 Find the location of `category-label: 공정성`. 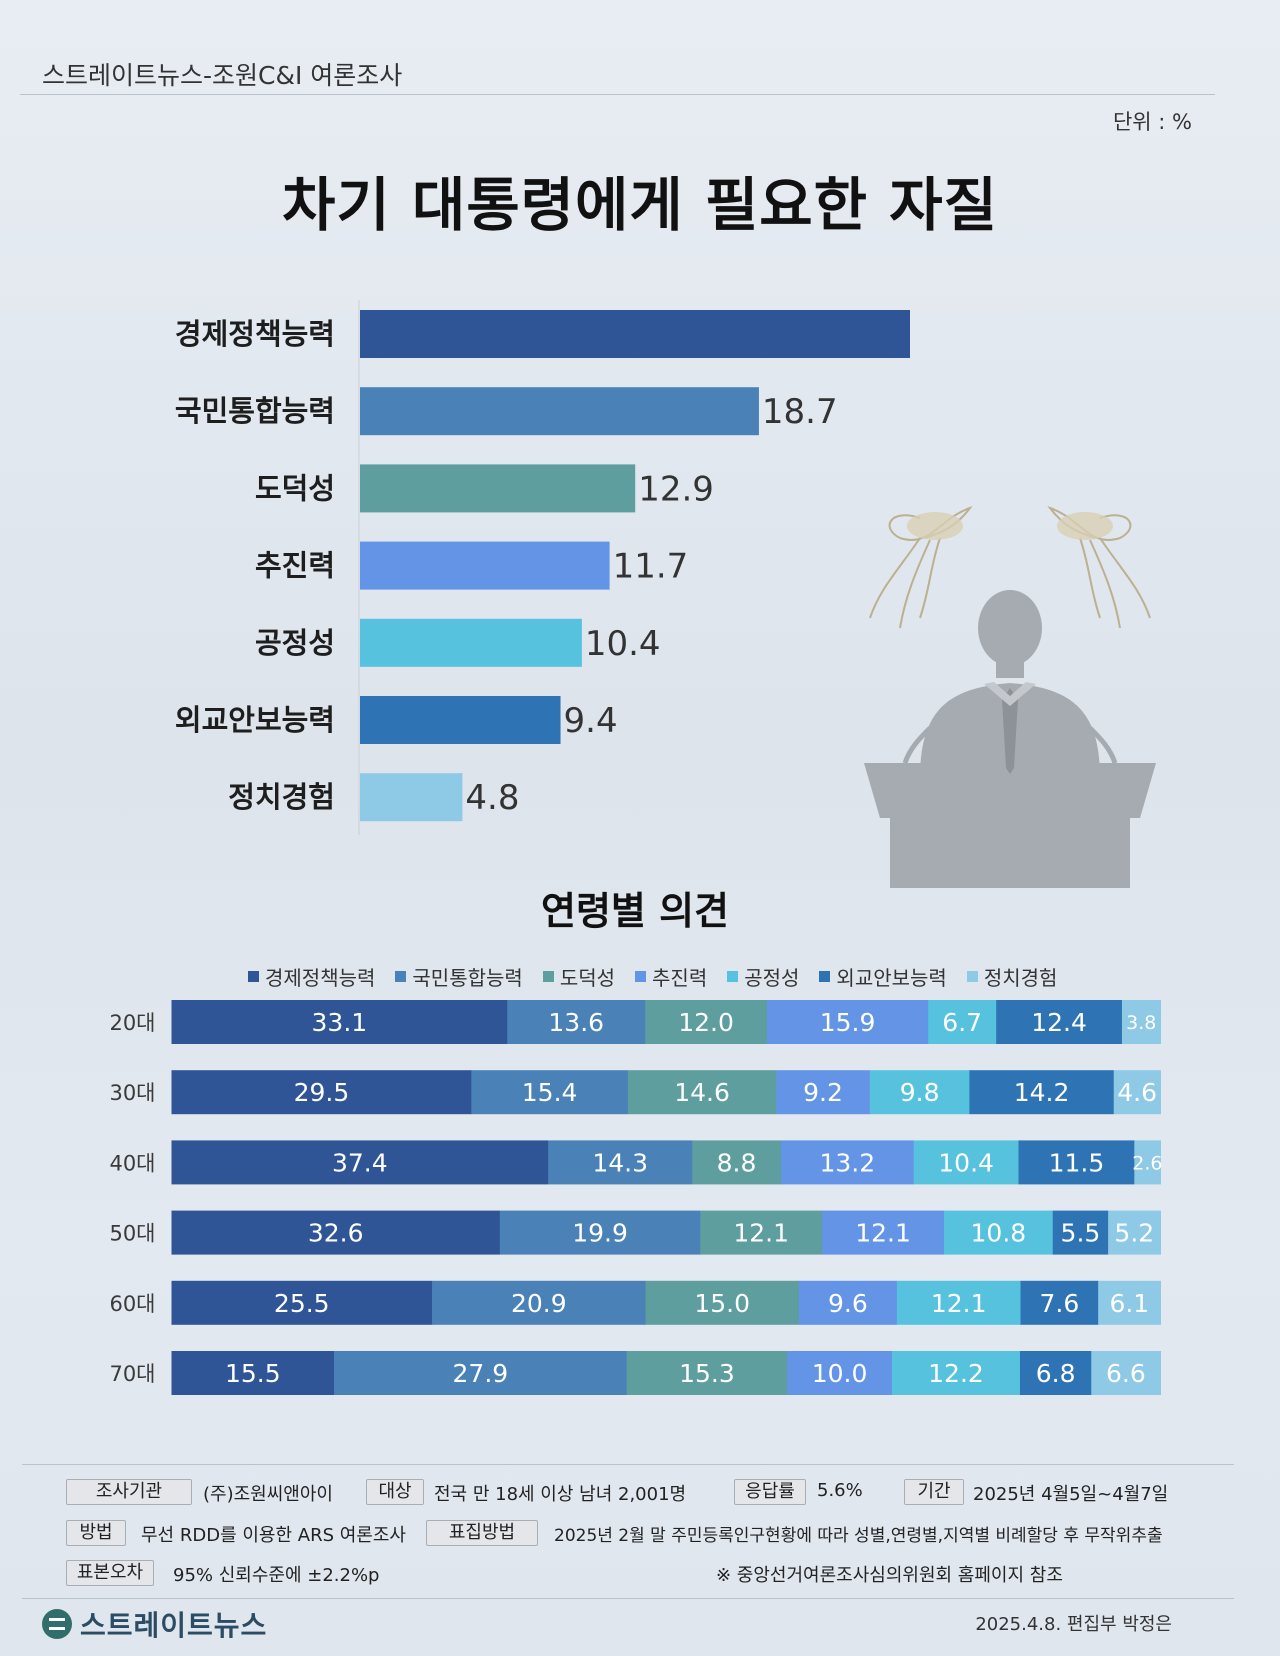

category-label: 공정성 is located at coordinates (295, 643).